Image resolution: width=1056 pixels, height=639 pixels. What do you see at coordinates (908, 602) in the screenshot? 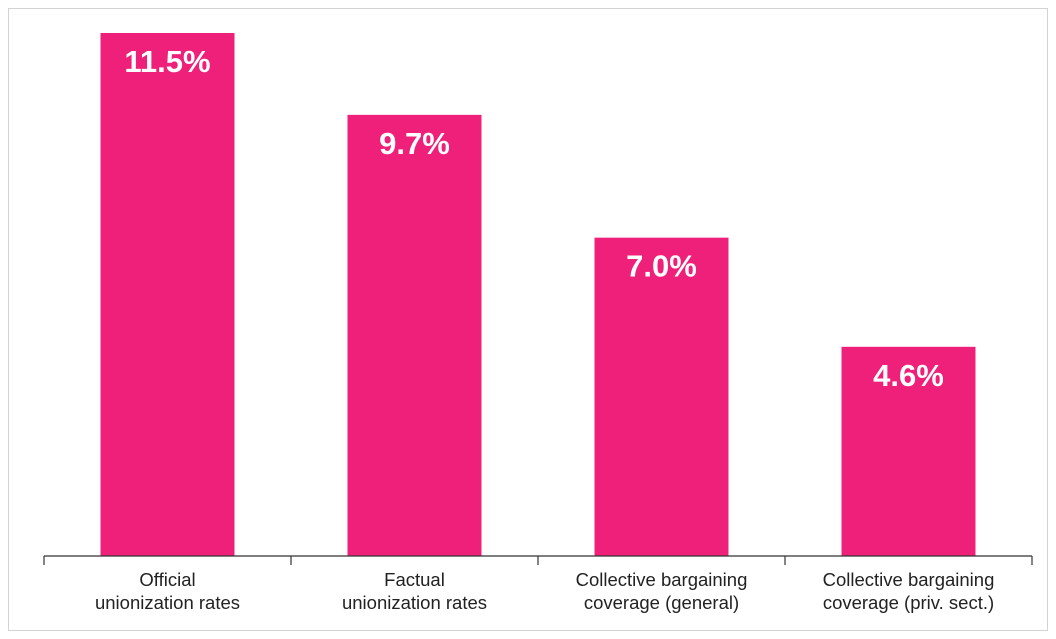
I see `x-tick-label: coverage (priv. sect.)` at bounding box center [908, 602].